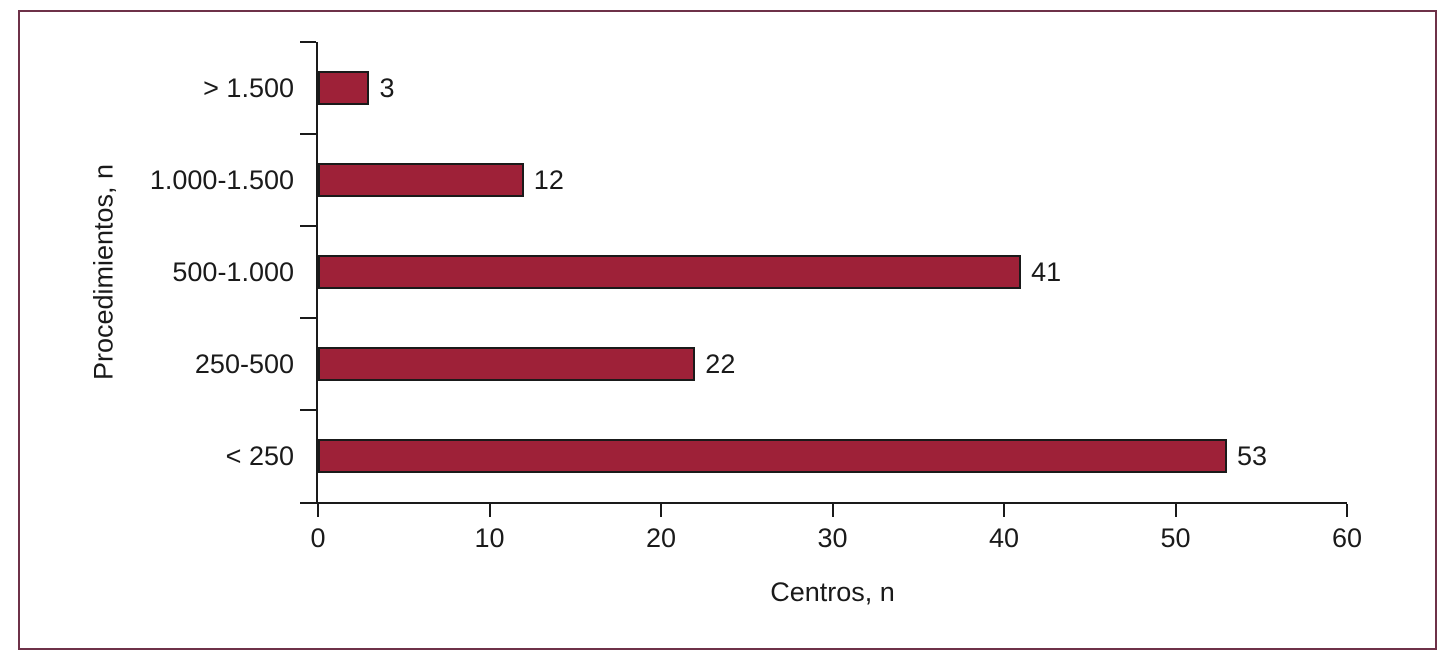  I want to click on bar-row: < 250 53, so click(786, 456).